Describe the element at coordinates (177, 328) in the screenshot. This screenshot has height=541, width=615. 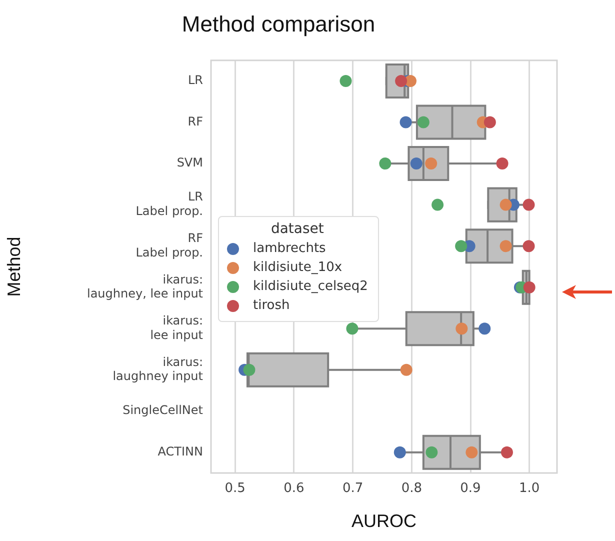
I see `y-tick-label: ikarus: lee input` at that location.